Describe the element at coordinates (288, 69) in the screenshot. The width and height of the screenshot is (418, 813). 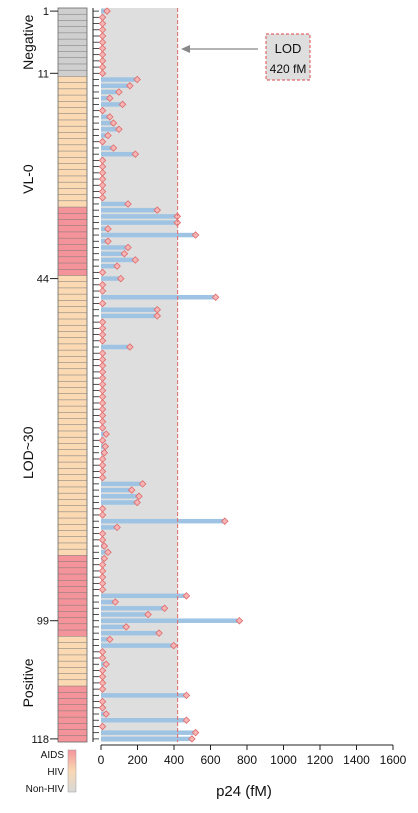
I see `lod-value-label: 420 fM` at that location.